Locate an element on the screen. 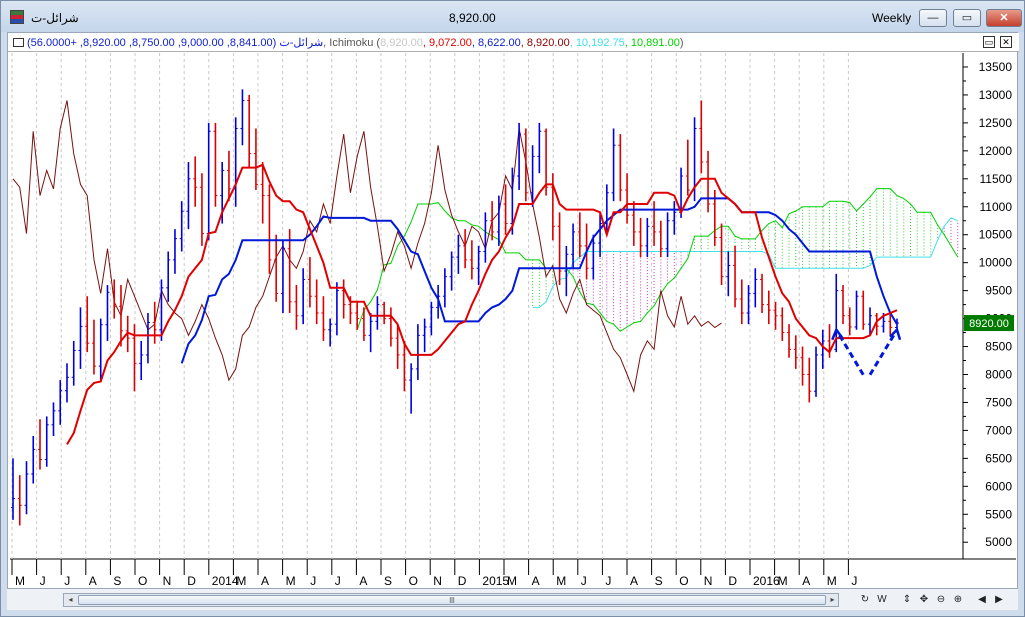 This screenshot has height=617, width=1025. y-tick-label: 11500 is located at coordinates (996, 179).